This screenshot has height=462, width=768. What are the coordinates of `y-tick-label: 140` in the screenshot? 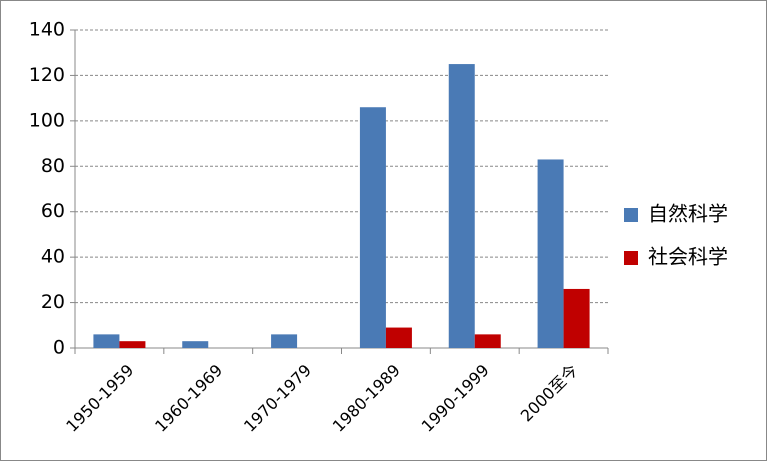 It's located at (47, 30).